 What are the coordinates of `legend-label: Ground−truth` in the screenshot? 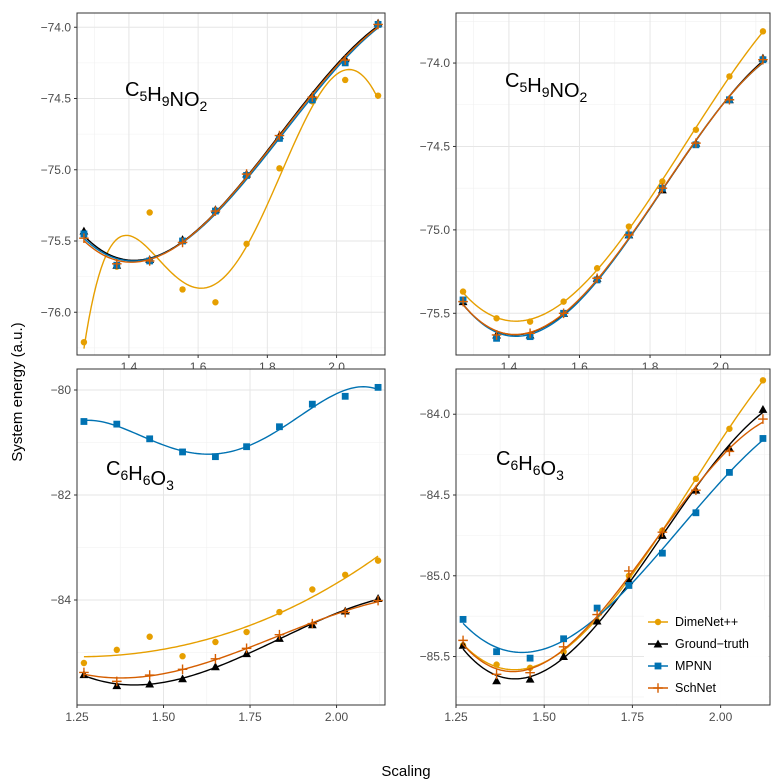 It's located at (712, 644).